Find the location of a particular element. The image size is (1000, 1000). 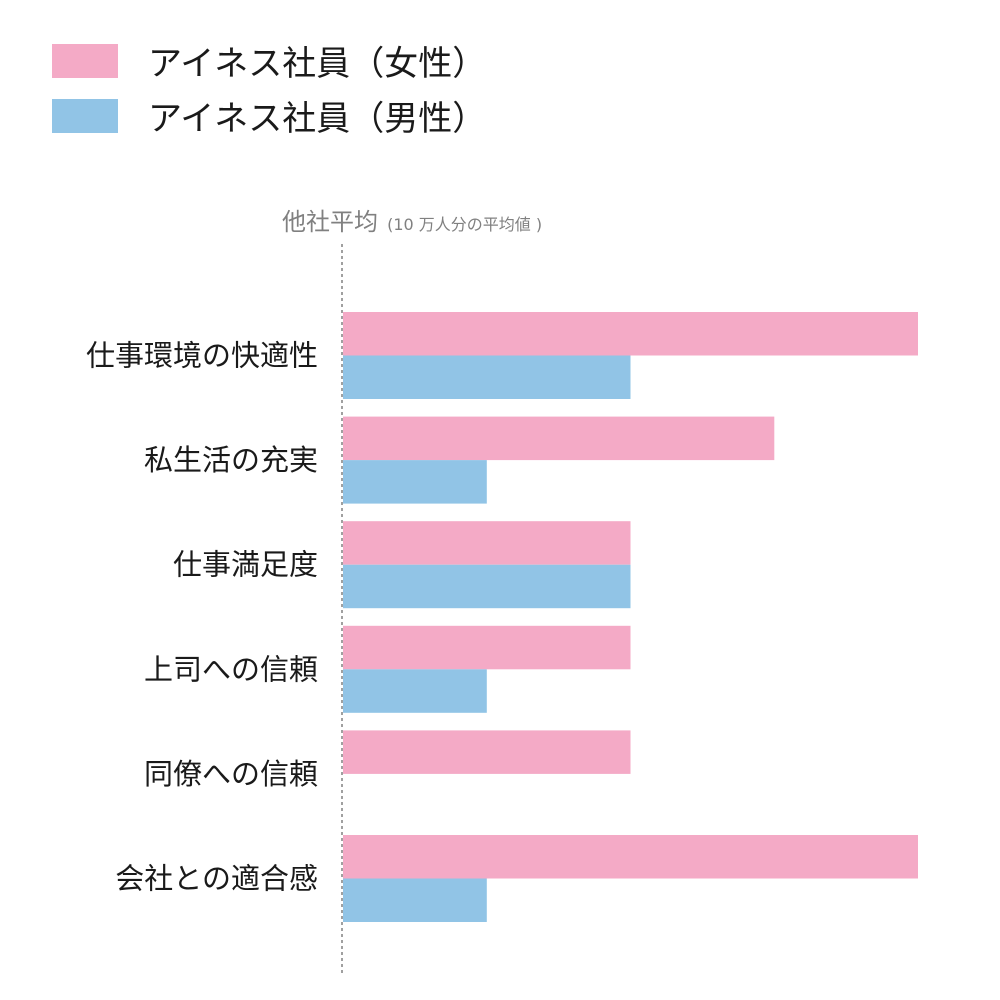

baseline-sublabel: (10 万人分の平均値 ) is located at coordinates (464, 224).